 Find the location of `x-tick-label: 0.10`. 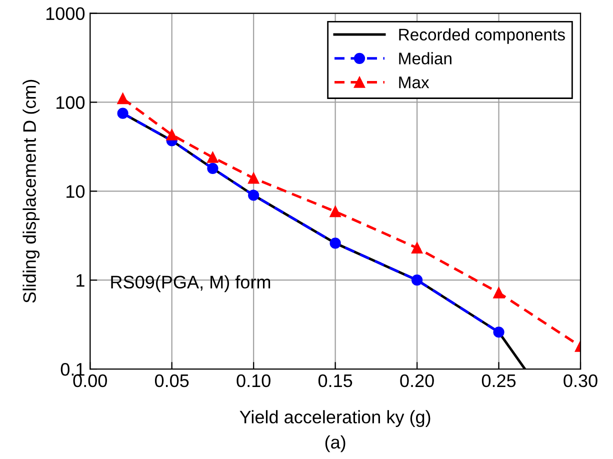

x-tick-label: 0.10 is located at coordinates (253, 381).